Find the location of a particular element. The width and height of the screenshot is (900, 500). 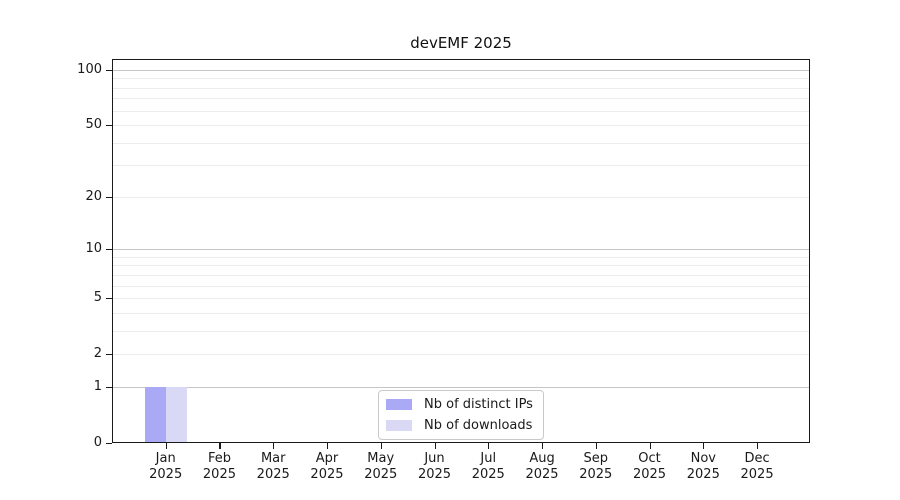

x-axis-tick-label: Oct 2025 is located at coordinates (649, 466).